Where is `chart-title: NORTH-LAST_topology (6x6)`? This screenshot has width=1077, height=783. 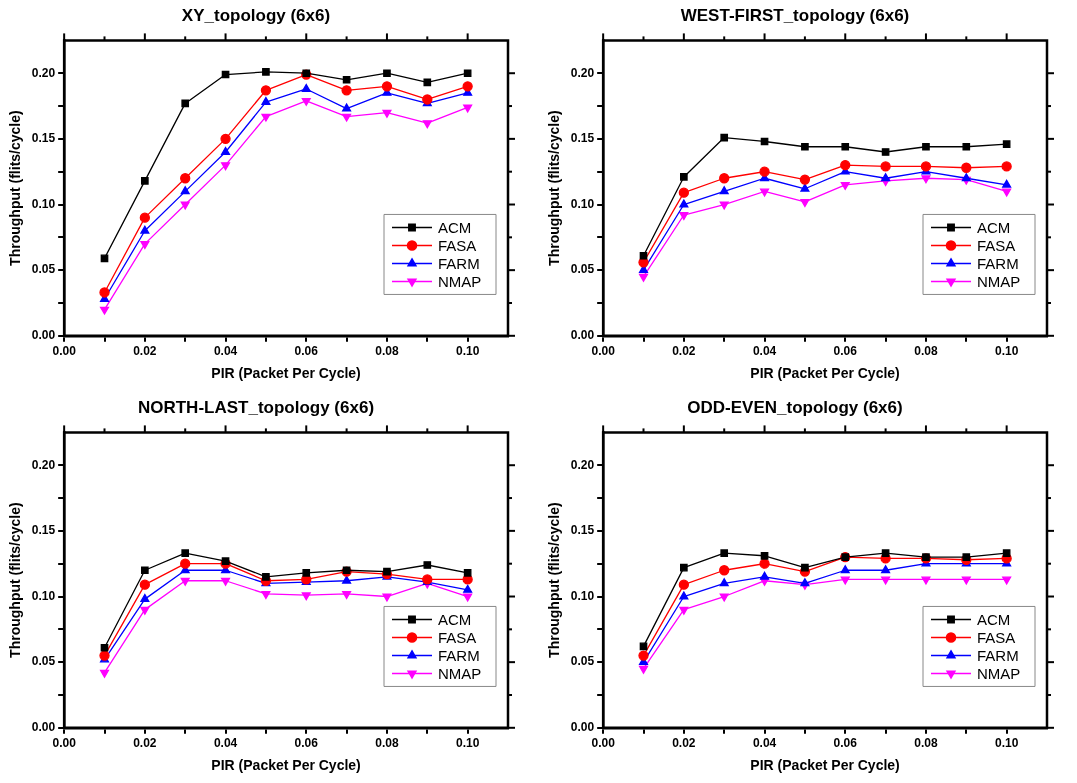 chart-title: NORTH-LAST_topology (6x6) is located at coordinates (256, 407).